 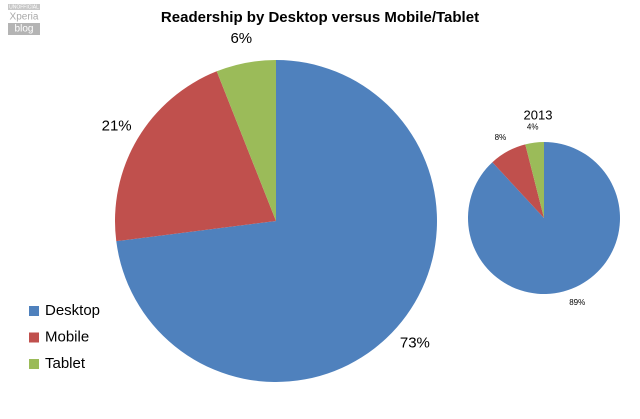 I want to click on watermark: blog, so click(x=24, y=29).